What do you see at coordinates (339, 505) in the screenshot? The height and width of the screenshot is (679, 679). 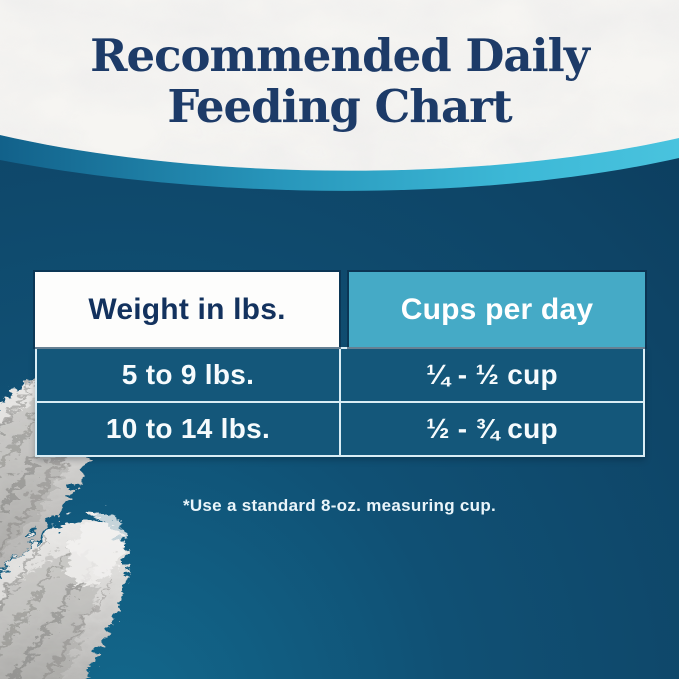 I see `footnote: *Use a standard 8-oz. measuring cup.` at bounding box center [339, 505].